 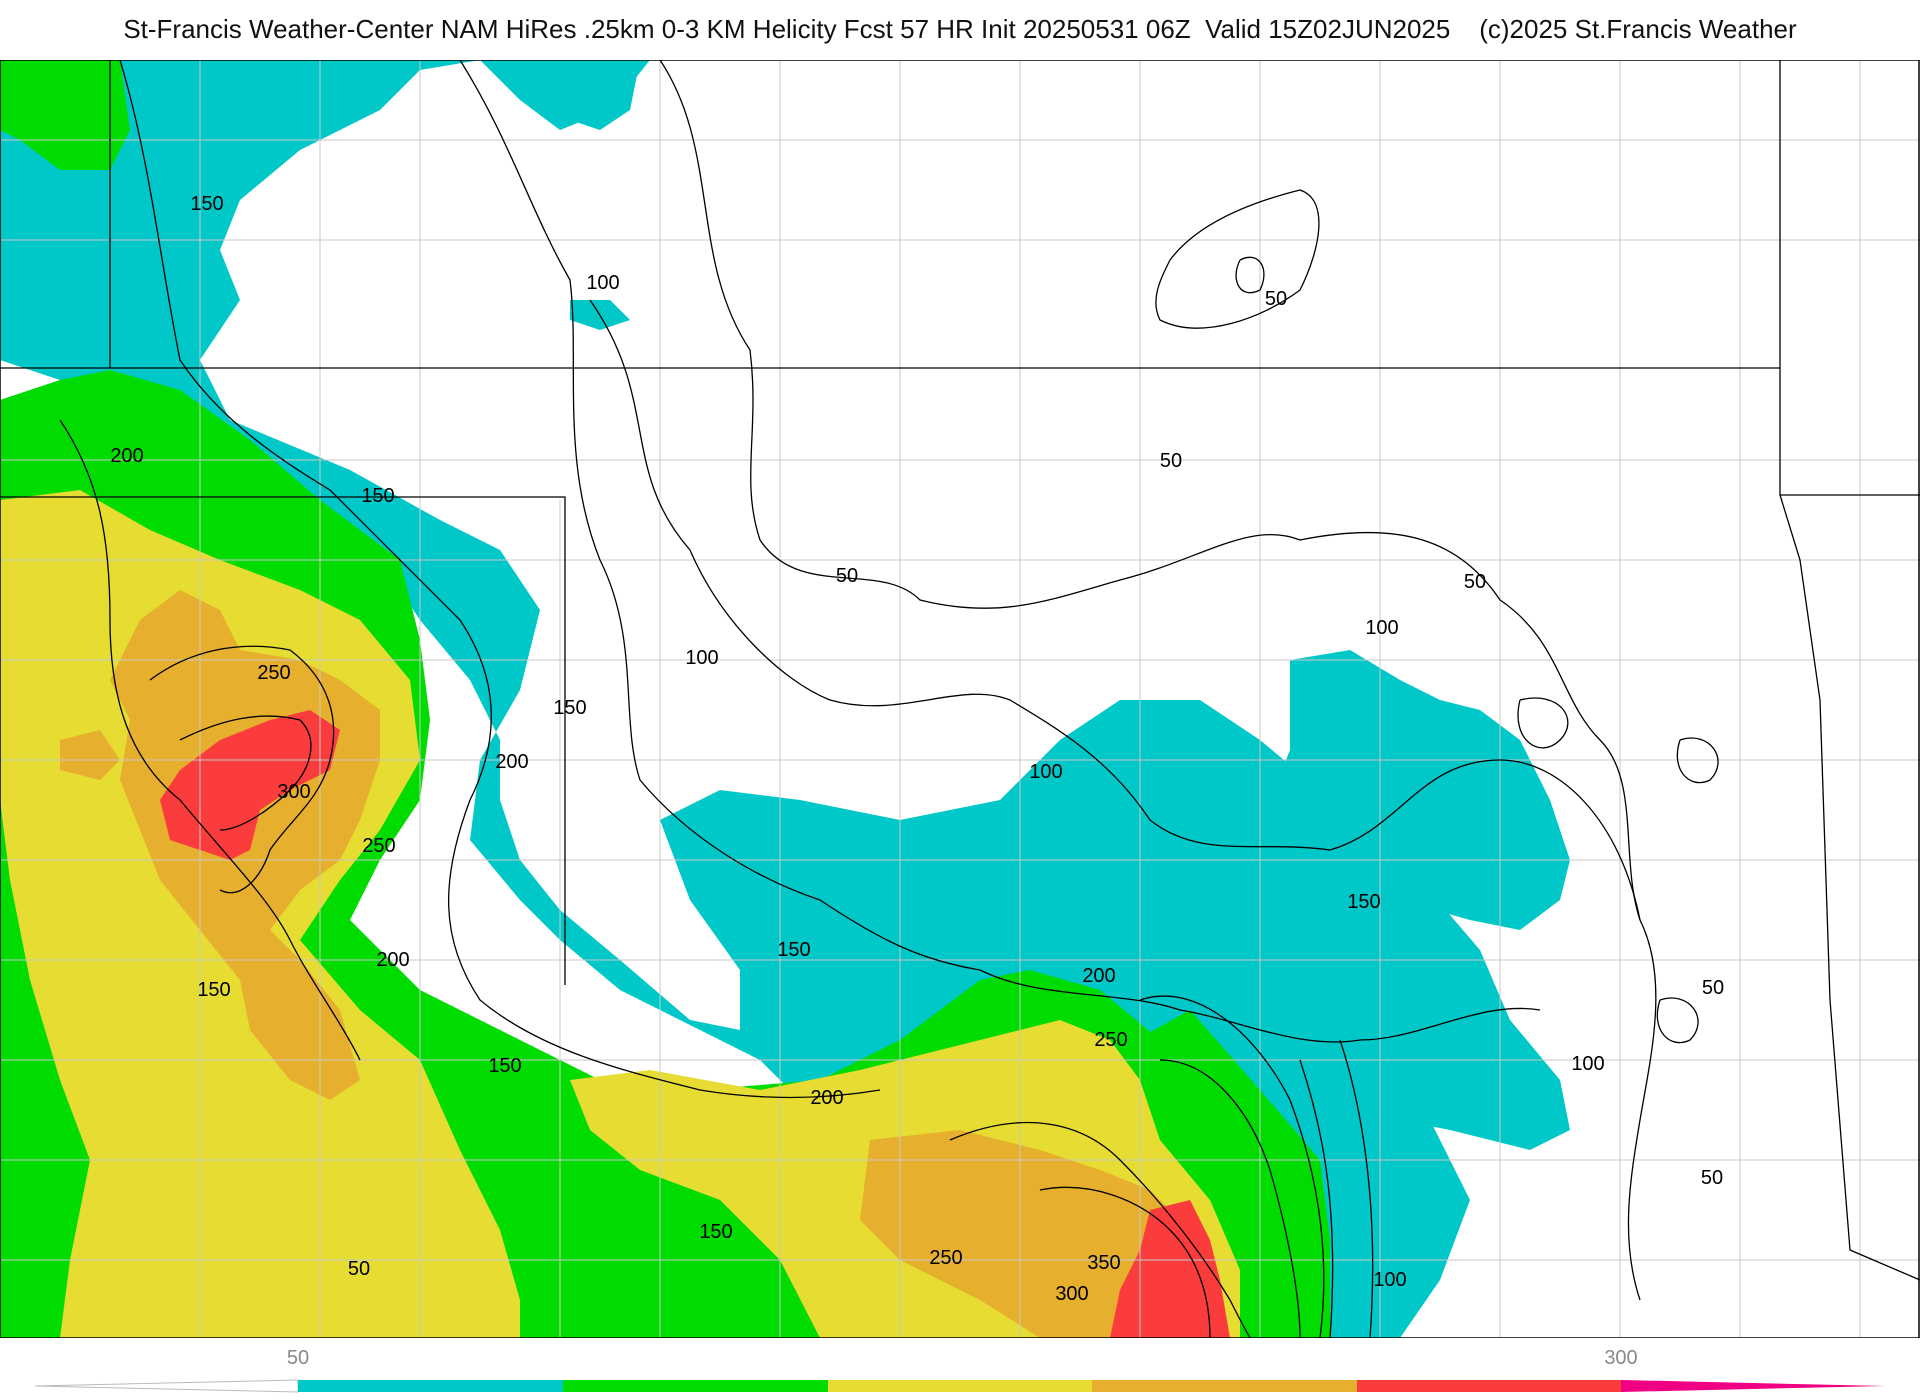 What do you see at coordinates (1753, 1386) in the screenshot?
I see `legend-high-arrow` at bounding box center [1753, 1386].